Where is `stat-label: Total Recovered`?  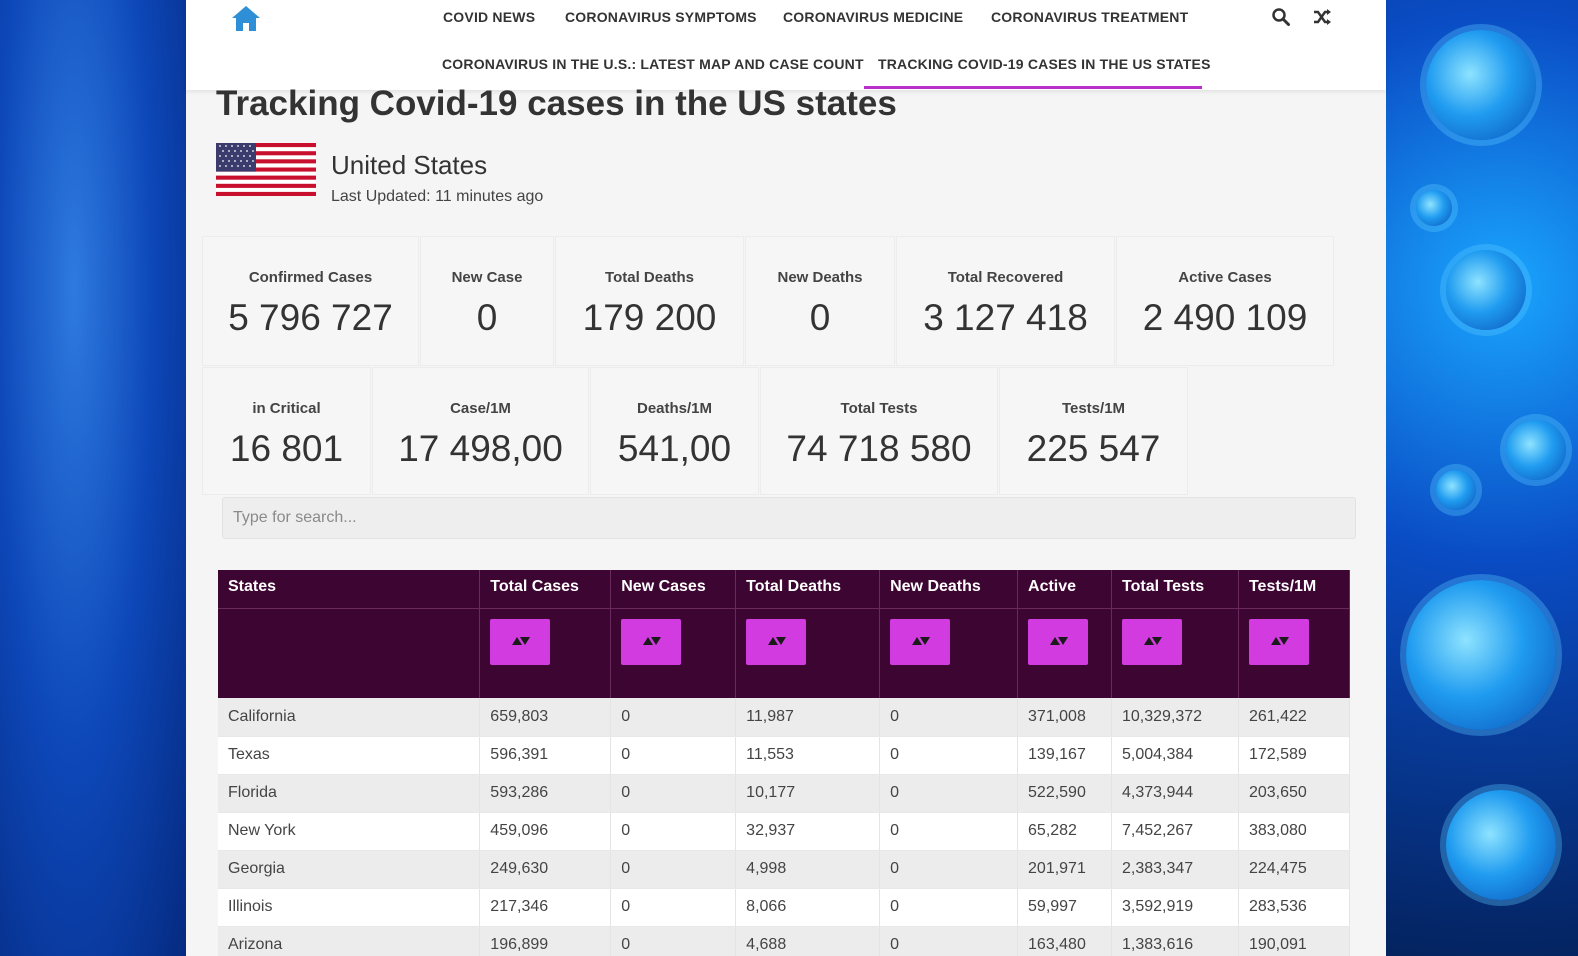
stat-label: Total Recovered is located at coordinates (1005, 277).